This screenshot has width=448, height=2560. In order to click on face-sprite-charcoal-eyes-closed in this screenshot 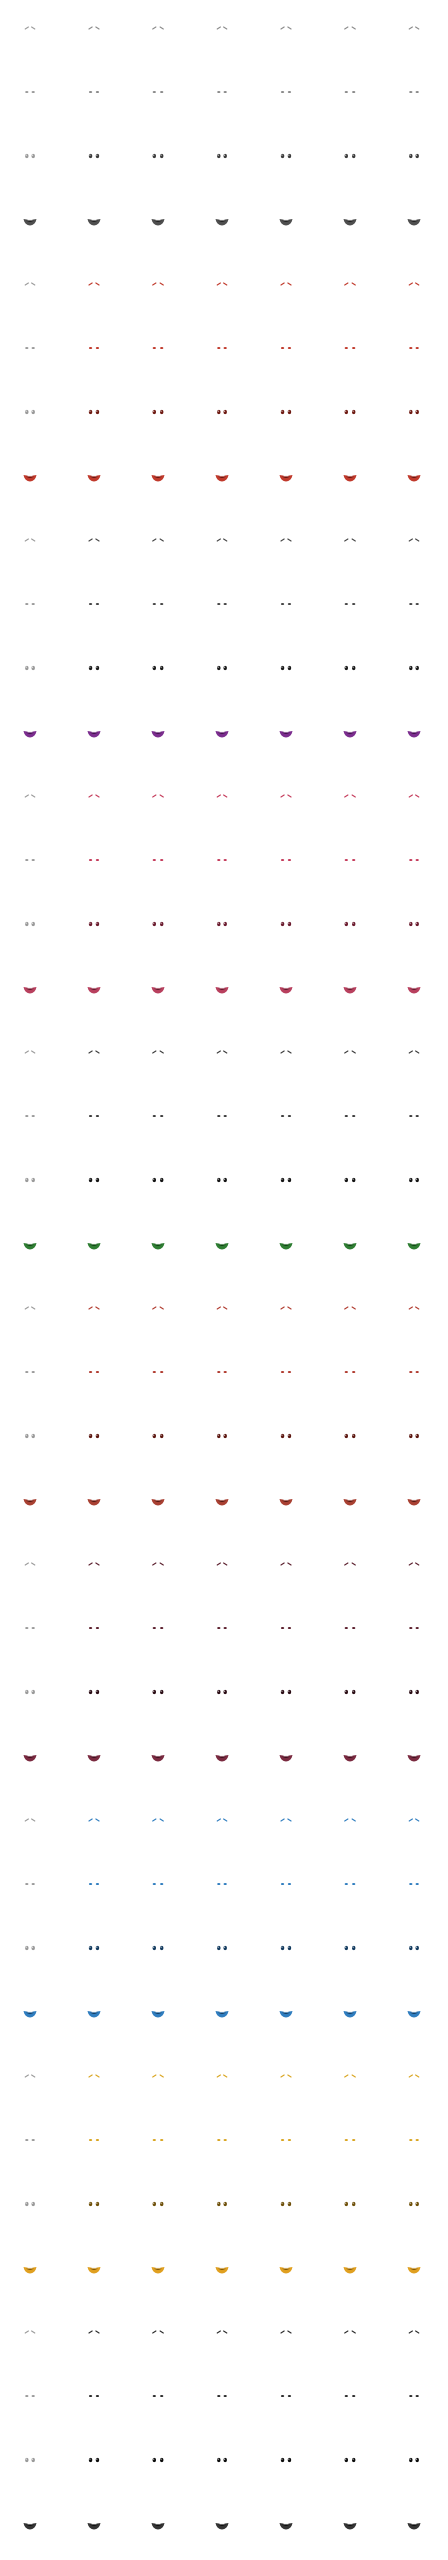, I will do `click(286, 540)`.